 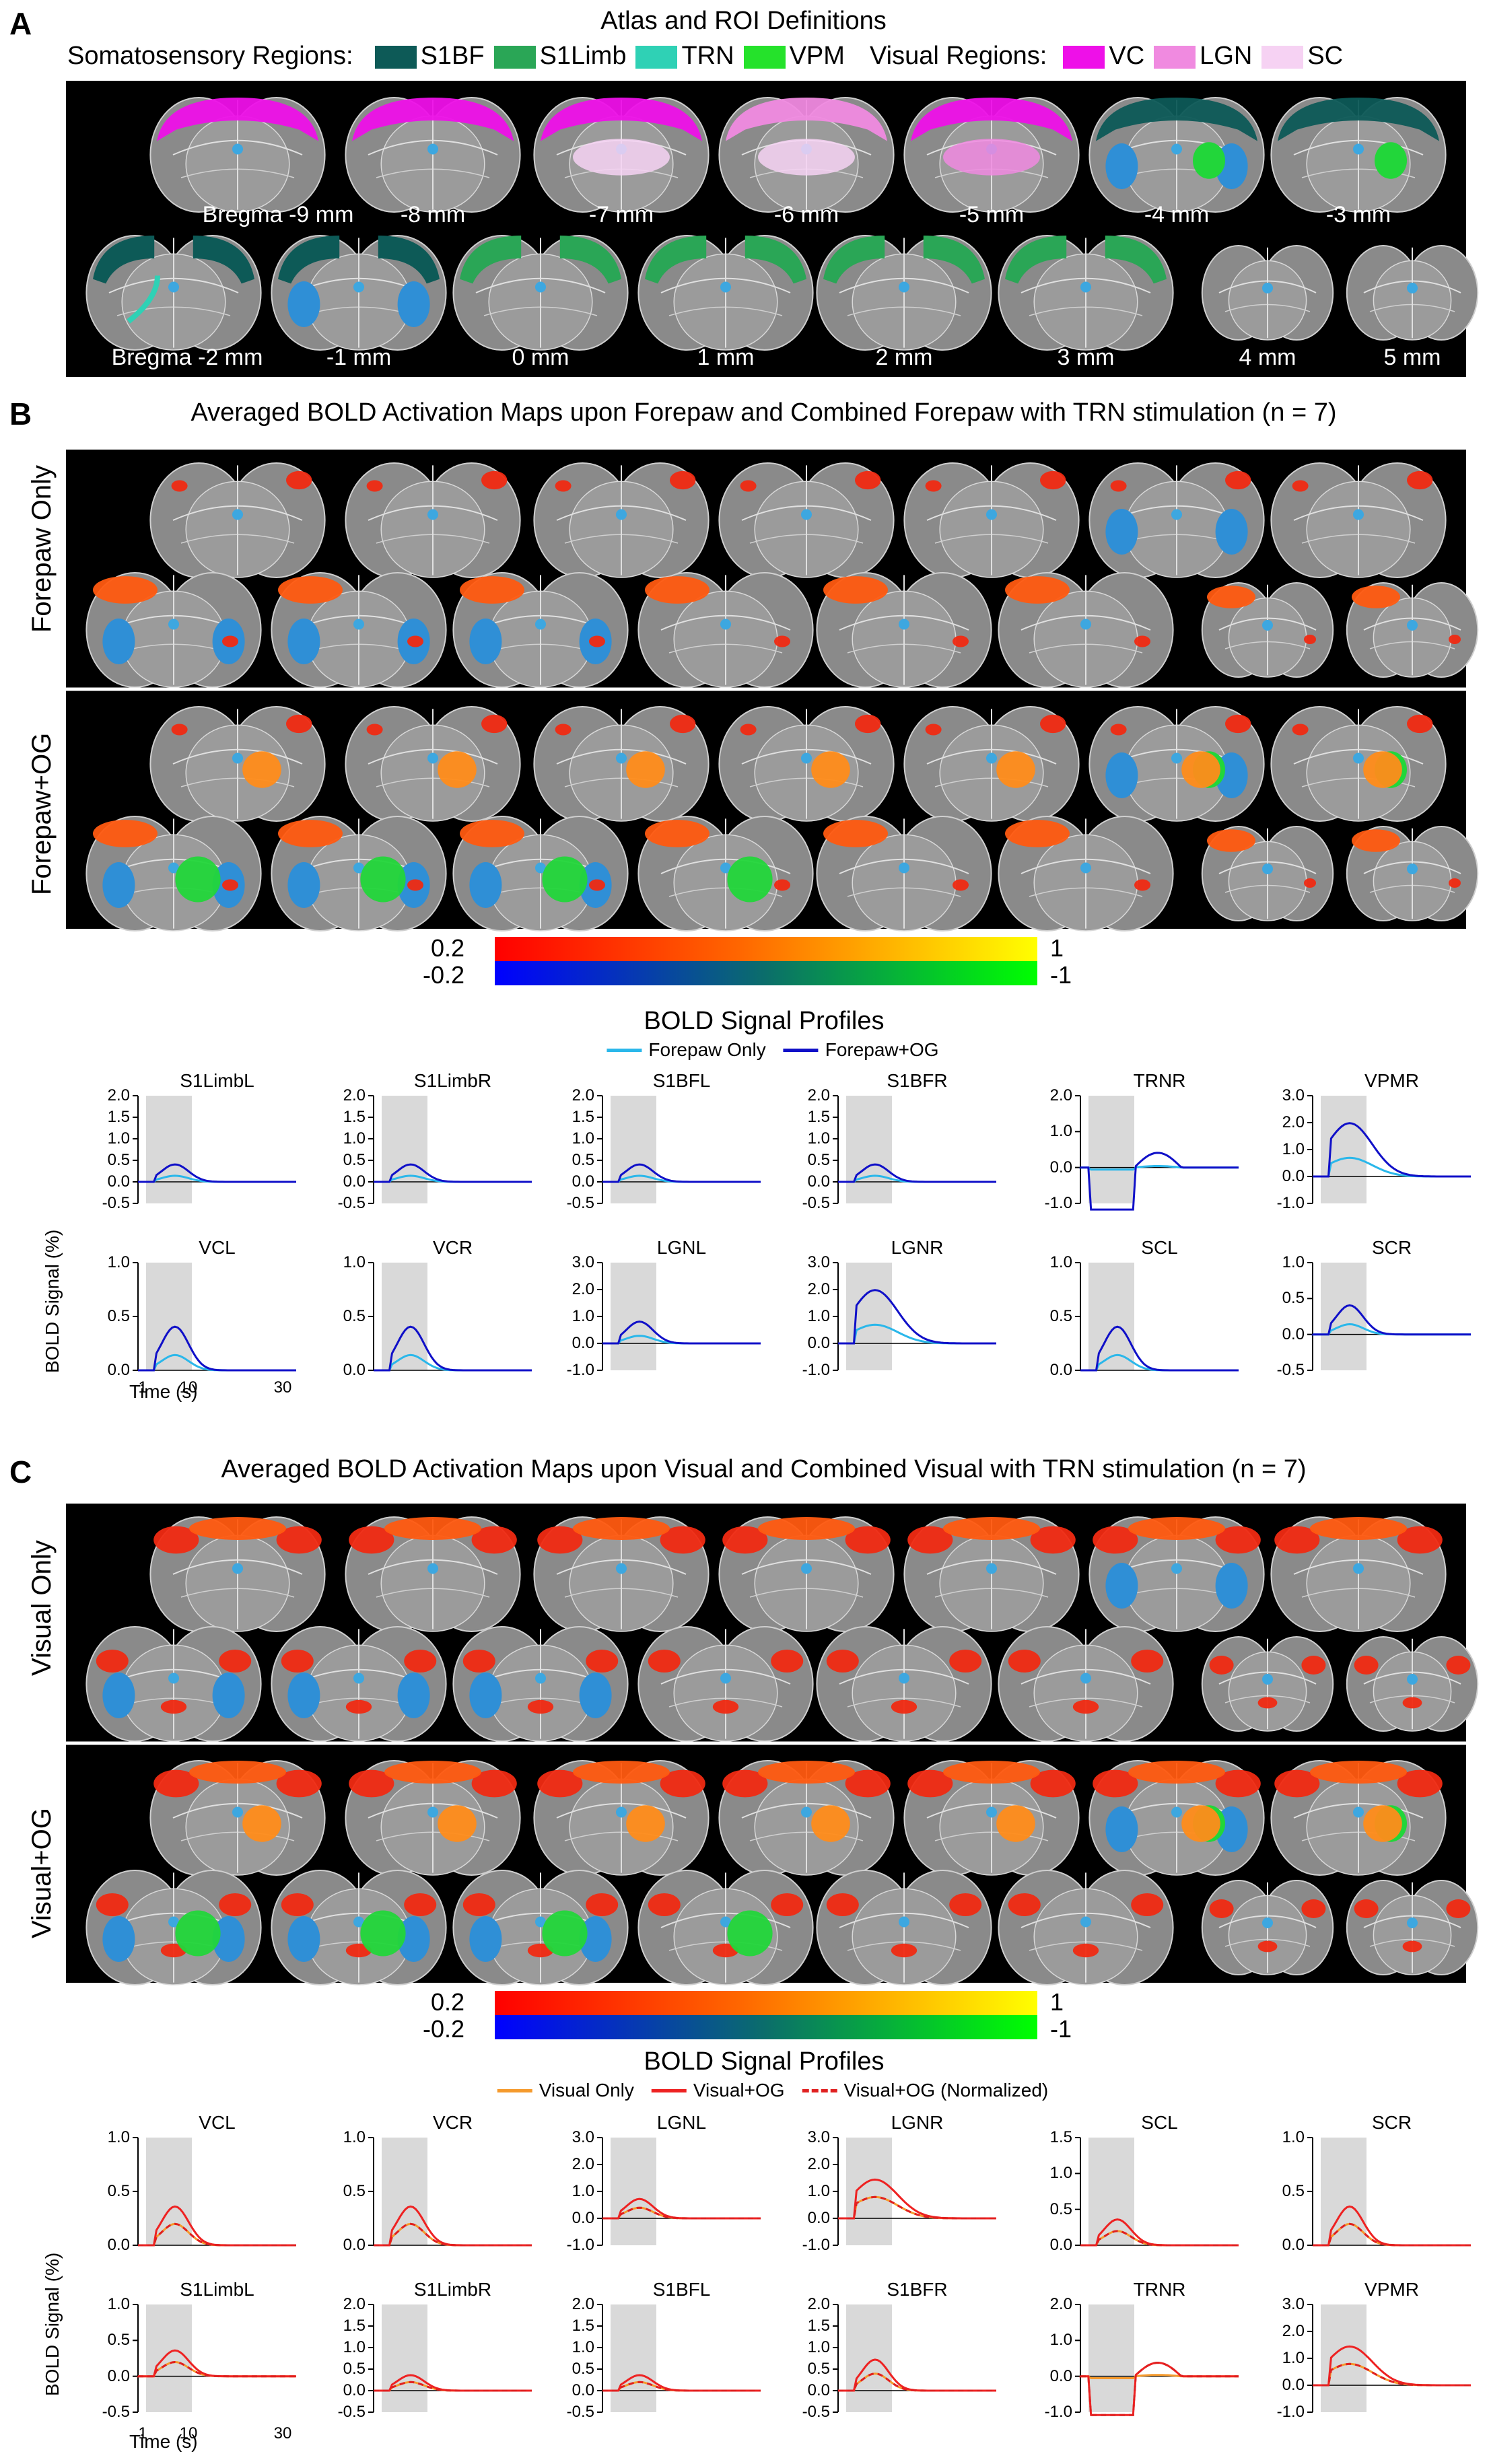 I want to click on colorbar-b-pos-left: 0.2, so click(x=448, y=948).